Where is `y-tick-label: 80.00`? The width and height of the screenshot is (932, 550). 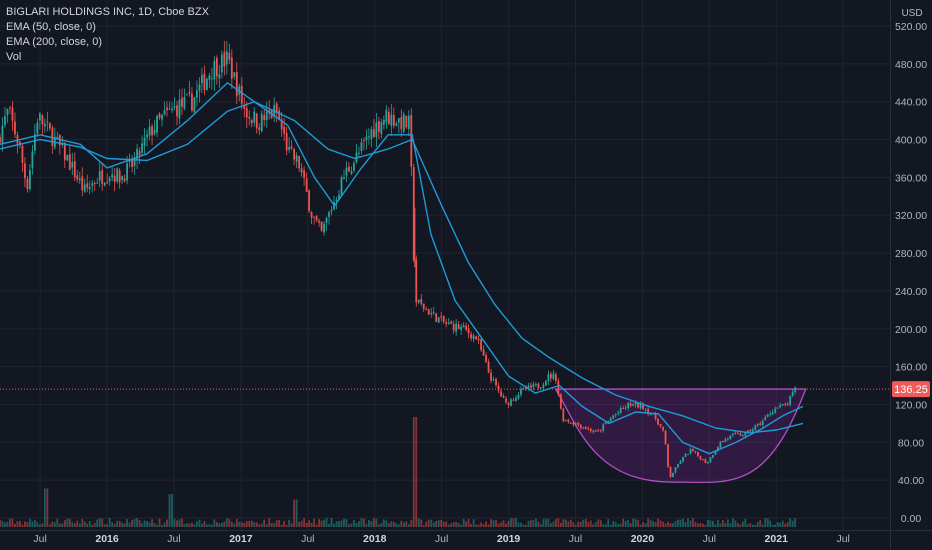 y-tick-label: 80.00 is located at coordinates (911, 443).